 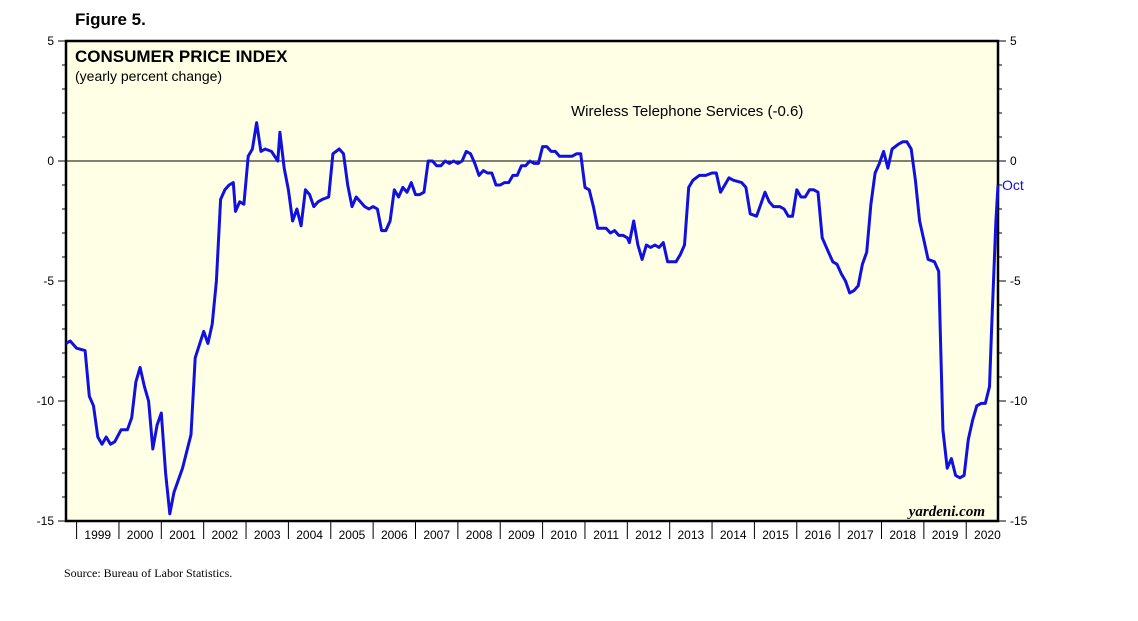 I want to click on y-tick-label-left: 5, so click(x=50, y=41).